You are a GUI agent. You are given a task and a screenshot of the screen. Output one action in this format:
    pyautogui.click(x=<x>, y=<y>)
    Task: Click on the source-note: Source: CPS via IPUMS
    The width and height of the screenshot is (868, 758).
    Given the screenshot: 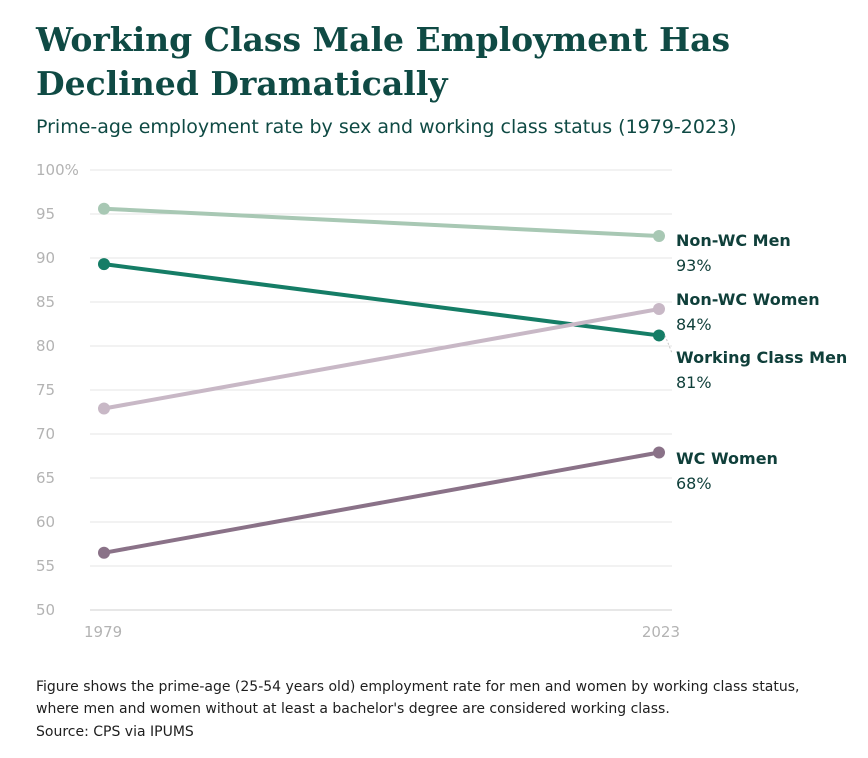 What is the action you would take?
    pyautogui.click(x=115, y=732)
    